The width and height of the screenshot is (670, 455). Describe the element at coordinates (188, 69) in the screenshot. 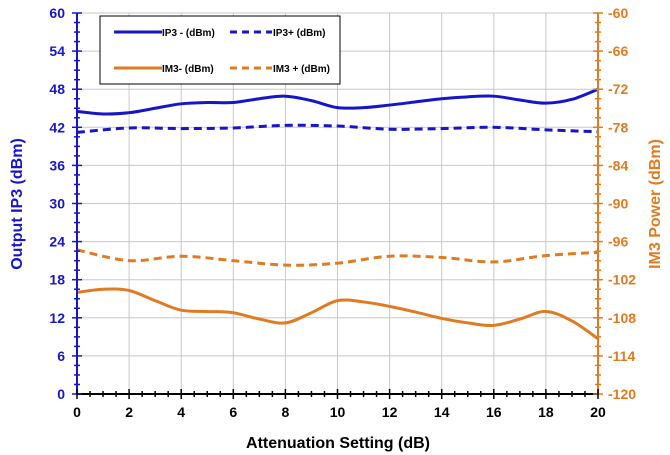

I see `legend-label-im3-minus: IM3- (dBm)` at that location.